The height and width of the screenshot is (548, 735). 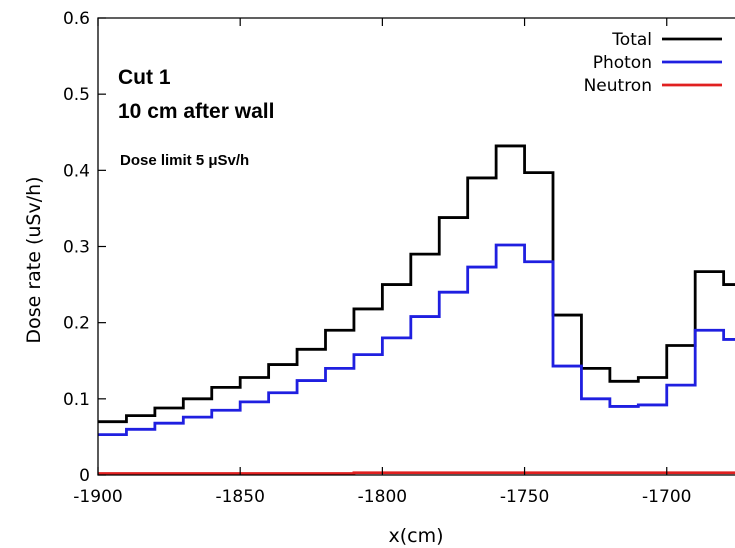 What do you see at coordinates (196, 111) in the screenshot?
I see `annotation-position: 10 cm after wall` at bounding box center [196, 111].